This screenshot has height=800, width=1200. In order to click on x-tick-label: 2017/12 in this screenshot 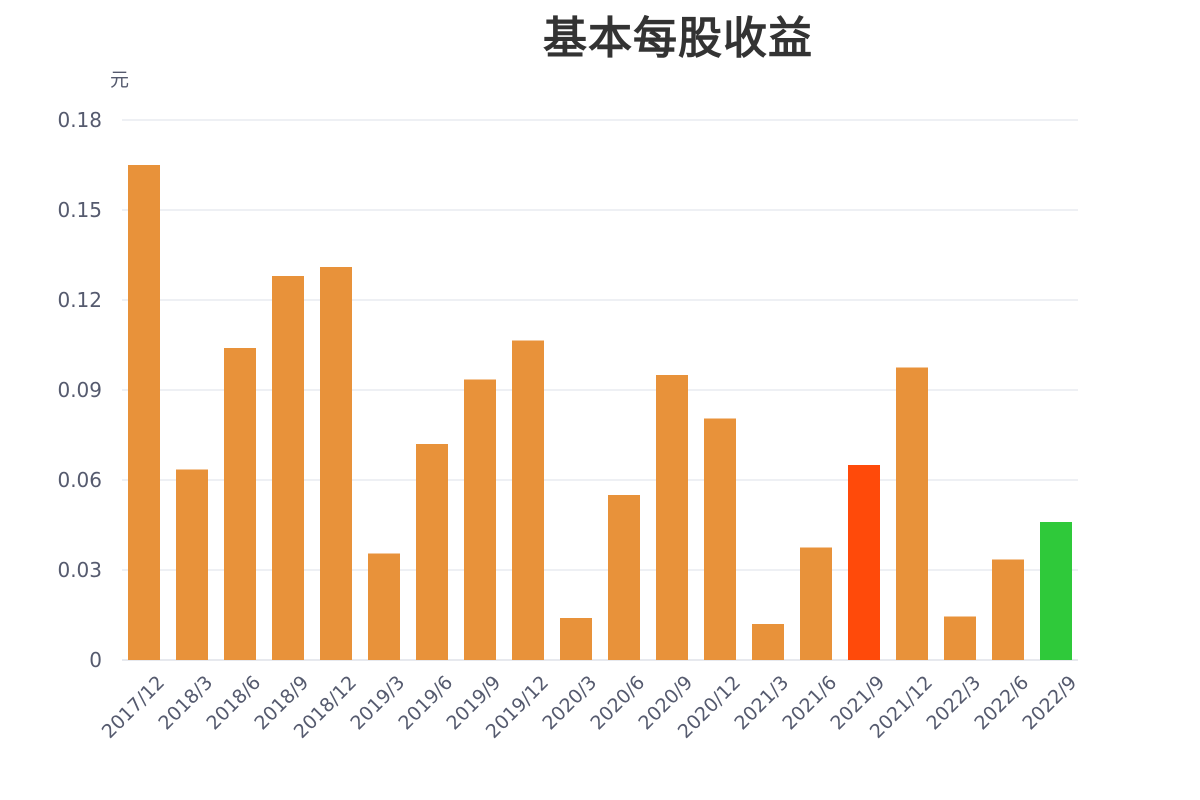, I will do `click(133, 707)`.